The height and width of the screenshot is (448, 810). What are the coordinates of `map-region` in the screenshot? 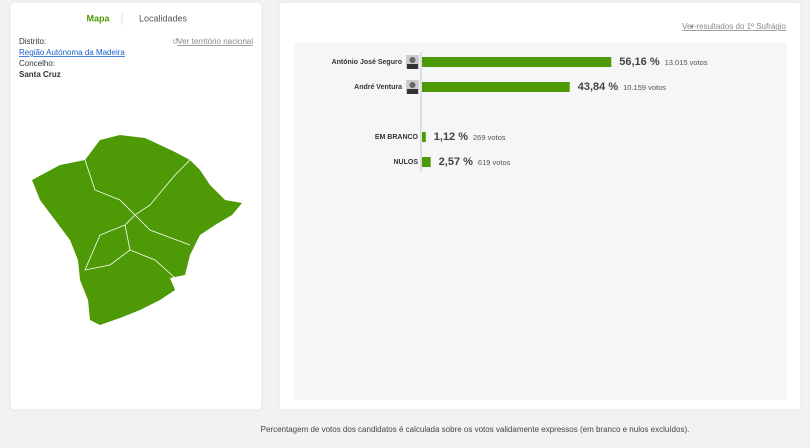 It's located at (137, 230).